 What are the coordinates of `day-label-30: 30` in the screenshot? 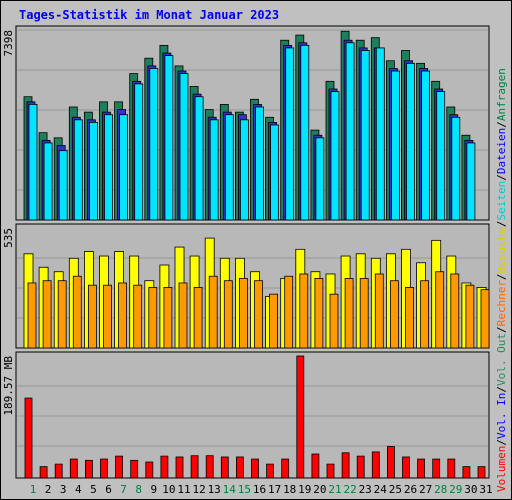 It's located at (470, 489).